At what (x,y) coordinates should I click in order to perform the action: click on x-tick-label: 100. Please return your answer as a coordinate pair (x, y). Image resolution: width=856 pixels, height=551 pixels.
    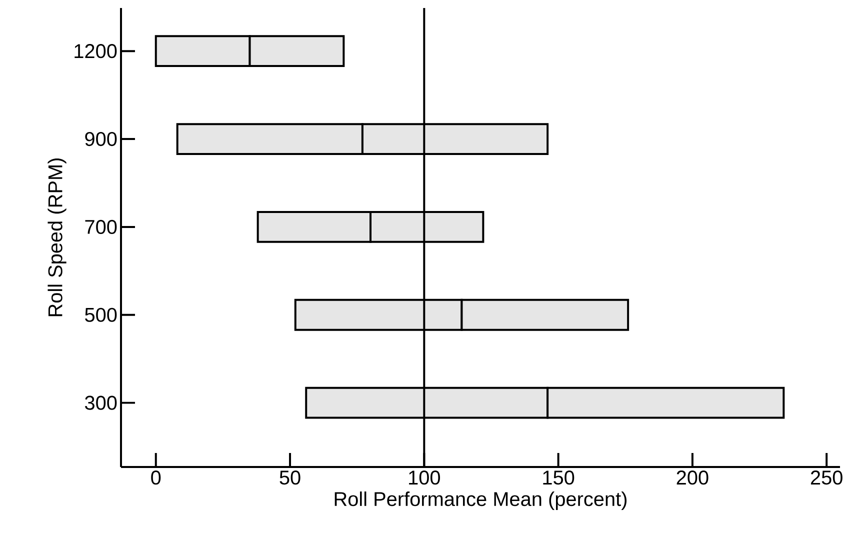
    Looking at the image, I should click on (424, 477).